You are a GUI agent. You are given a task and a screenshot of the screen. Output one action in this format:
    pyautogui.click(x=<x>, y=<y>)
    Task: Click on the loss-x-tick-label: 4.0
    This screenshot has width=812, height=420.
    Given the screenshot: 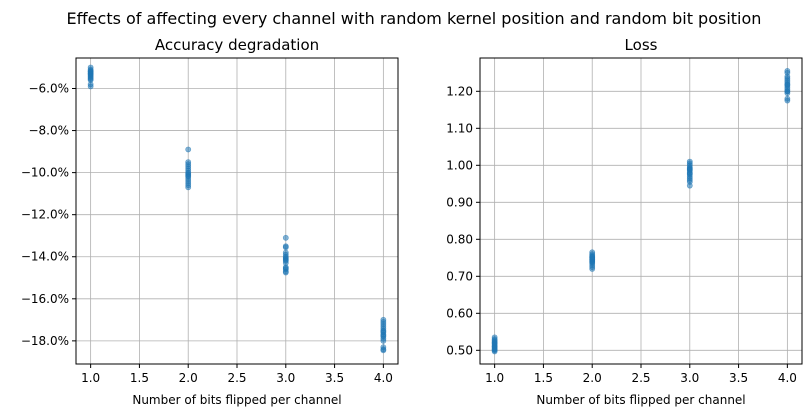 What is the action you would take?
    pyautogui.click(x=787, y=378)
    